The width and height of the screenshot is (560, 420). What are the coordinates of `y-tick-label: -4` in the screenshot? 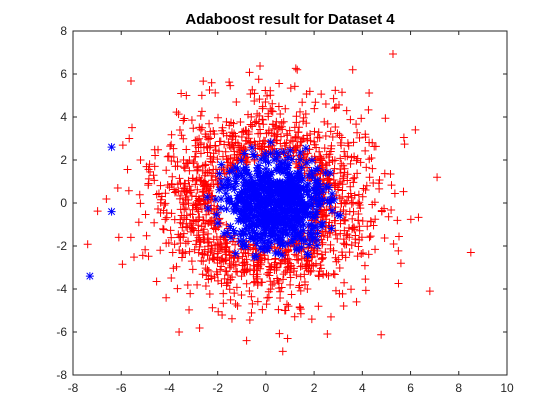 It's located at (61, 289).